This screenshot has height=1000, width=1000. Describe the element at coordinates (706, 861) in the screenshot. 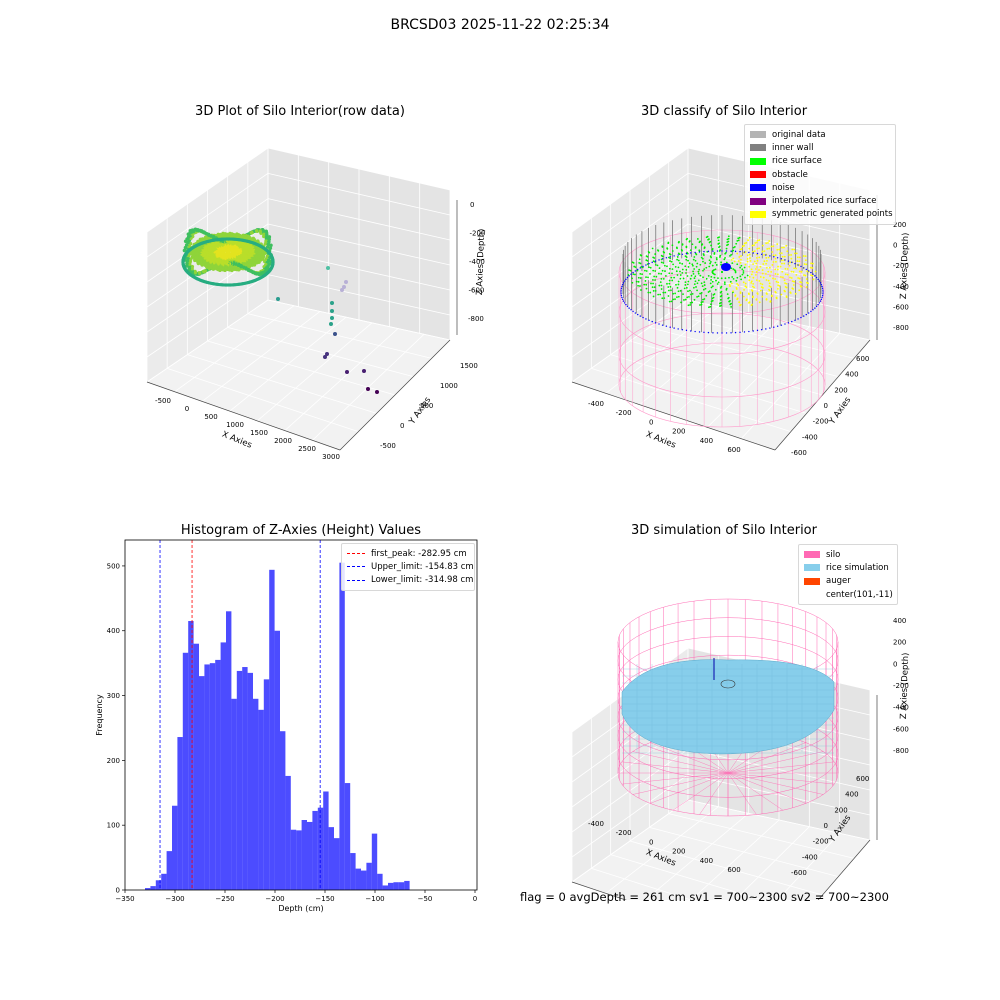

I see `x-tick-label: 400` at that location.